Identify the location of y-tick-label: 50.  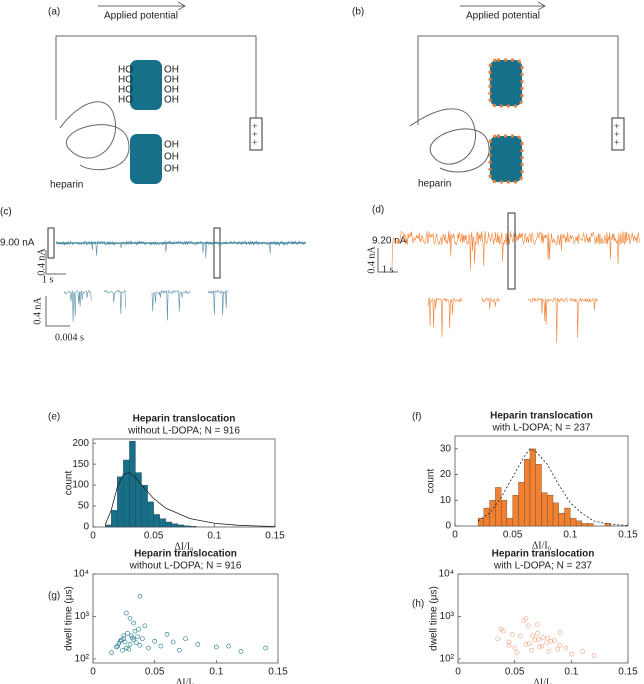
(84, 506).